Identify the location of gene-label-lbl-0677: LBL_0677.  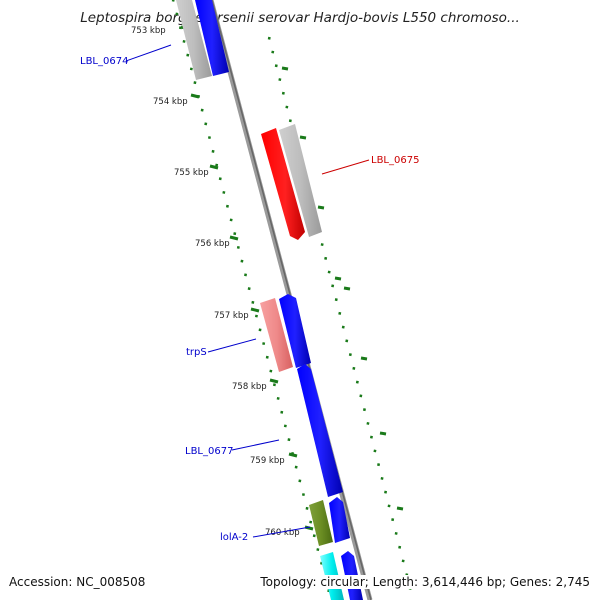
(209, 451).